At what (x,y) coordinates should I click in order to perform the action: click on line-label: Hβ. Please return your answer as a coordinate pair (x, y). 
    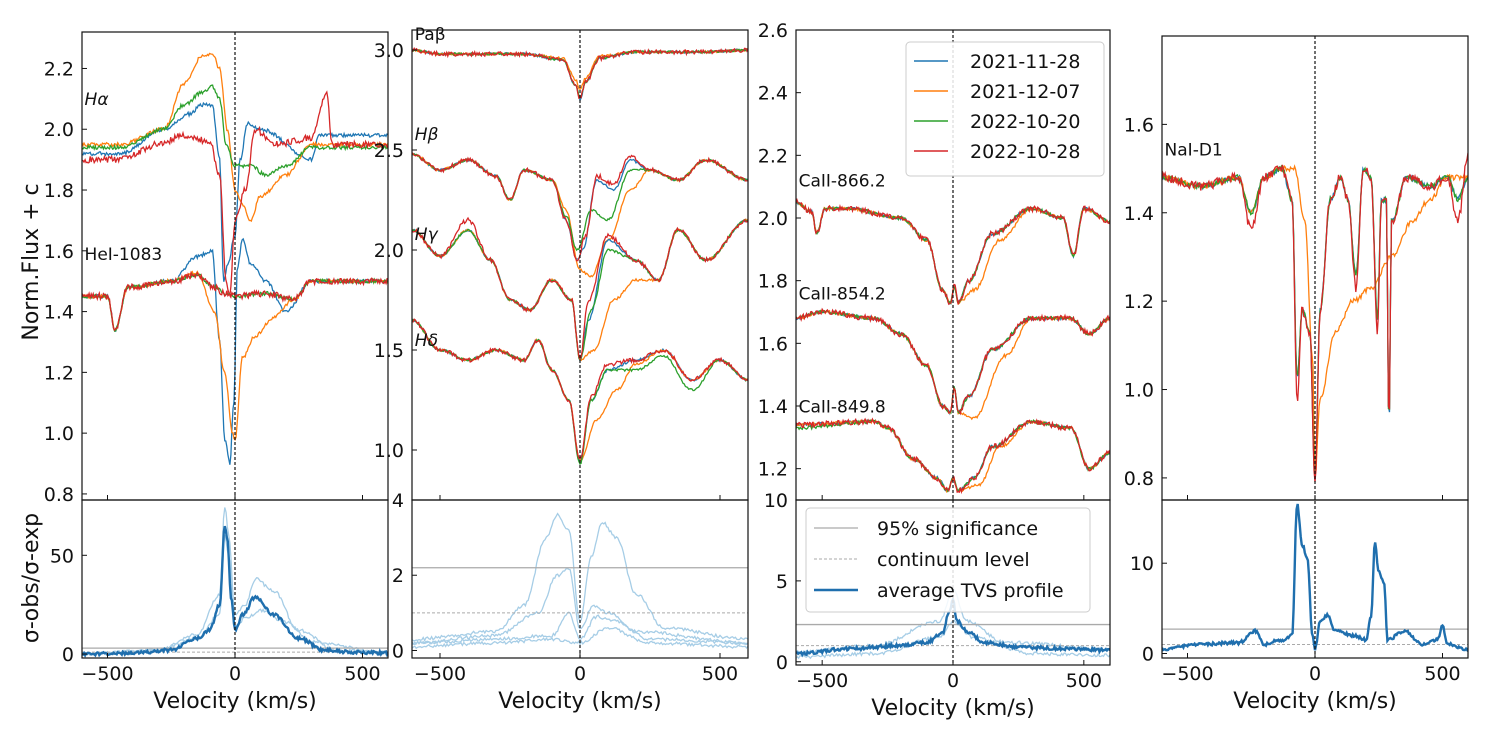
    Looking at the image, I should click on (427, 135).